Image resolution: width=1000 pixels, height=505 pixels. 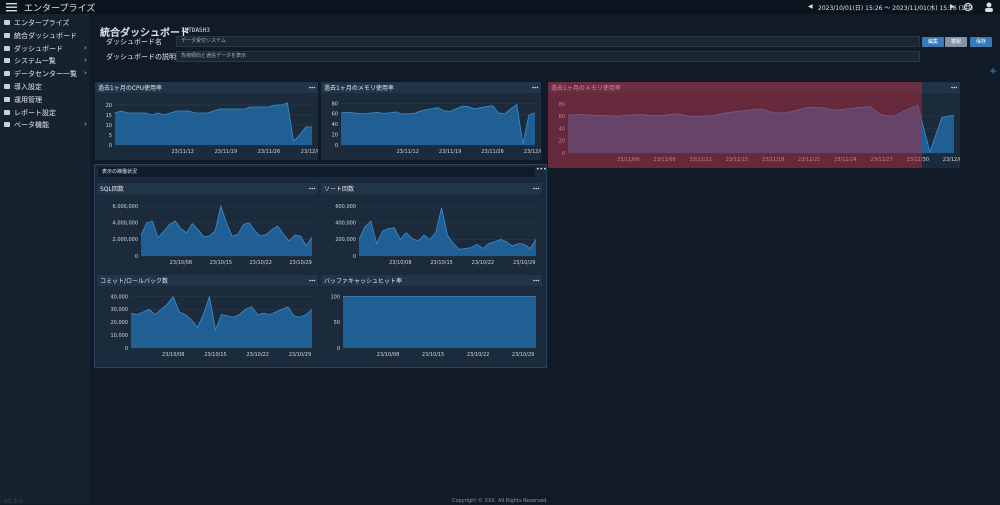 I want to click on y-tick-label: 100, so click(x=335, y=297).